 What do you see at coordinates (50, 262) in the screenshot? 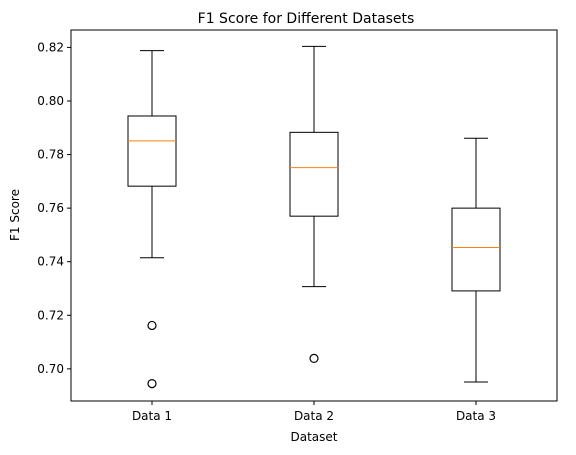
I see `y-tick-label: 0.74` at bounding box center [50, 262].